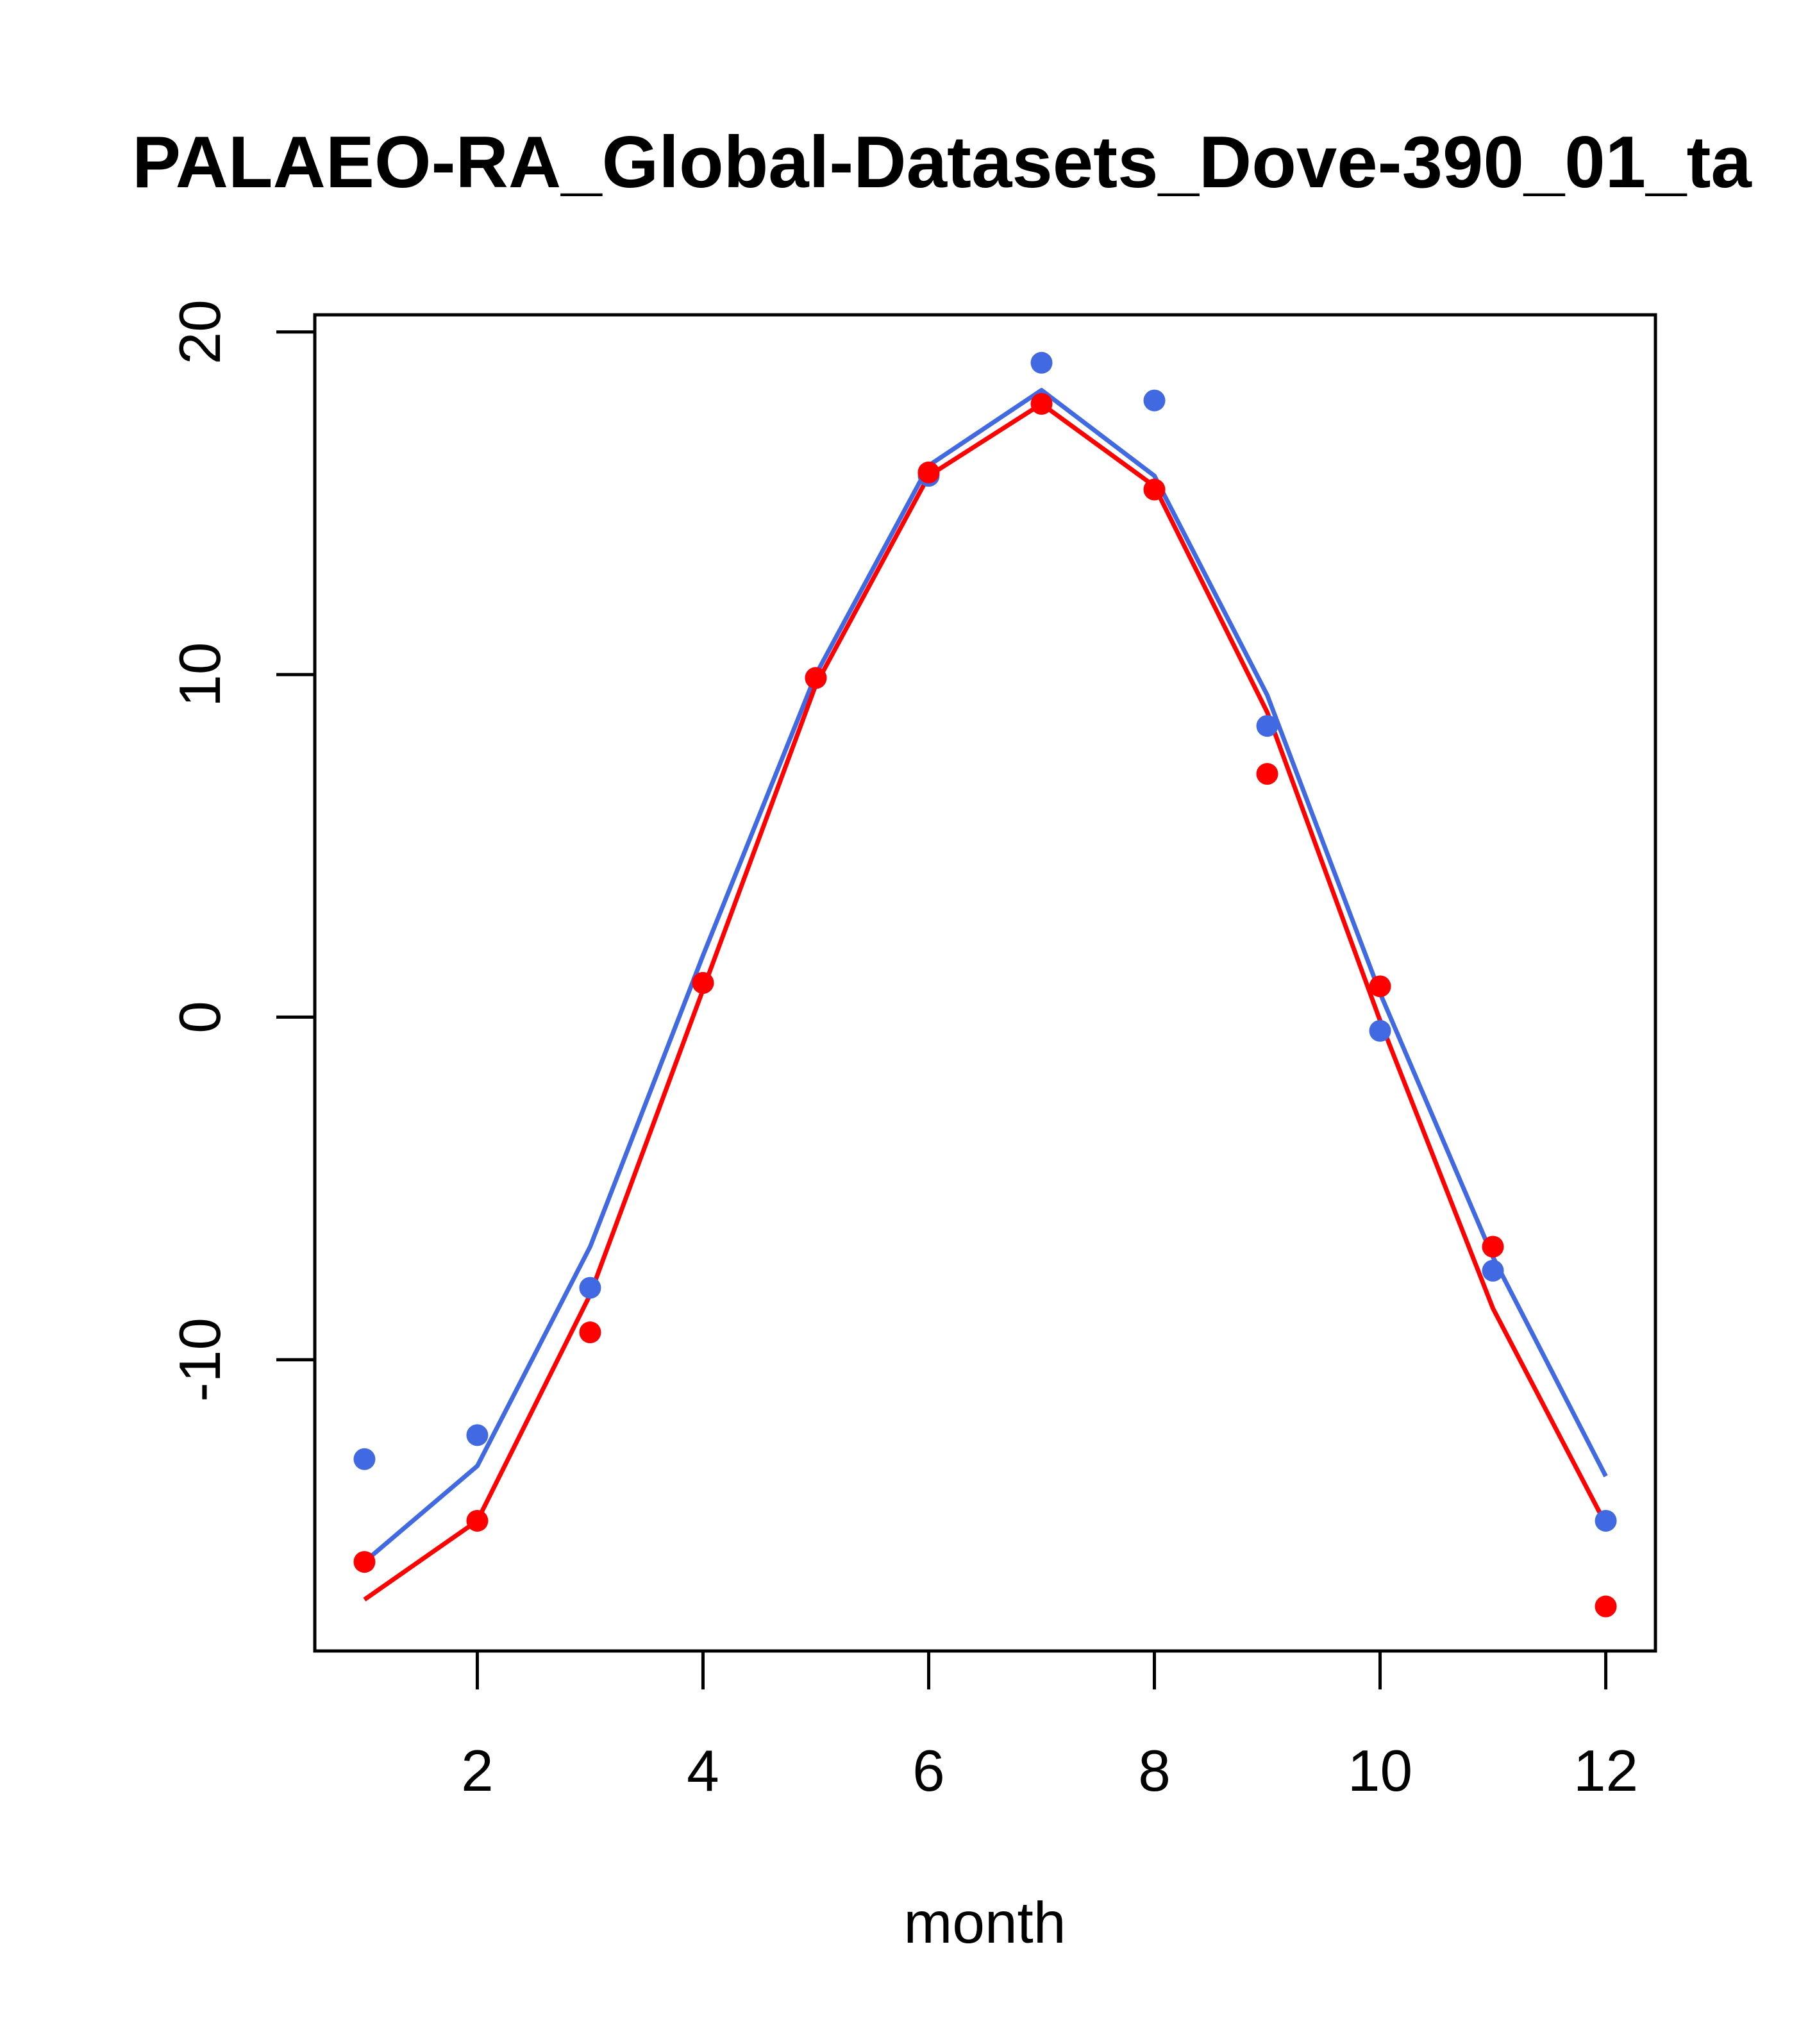 The height and width of the screenshot is (2044, 1817). Describe the element at coordinates (929, 1772) in the screenshot. I see `x-tick-label: 6` at that location.